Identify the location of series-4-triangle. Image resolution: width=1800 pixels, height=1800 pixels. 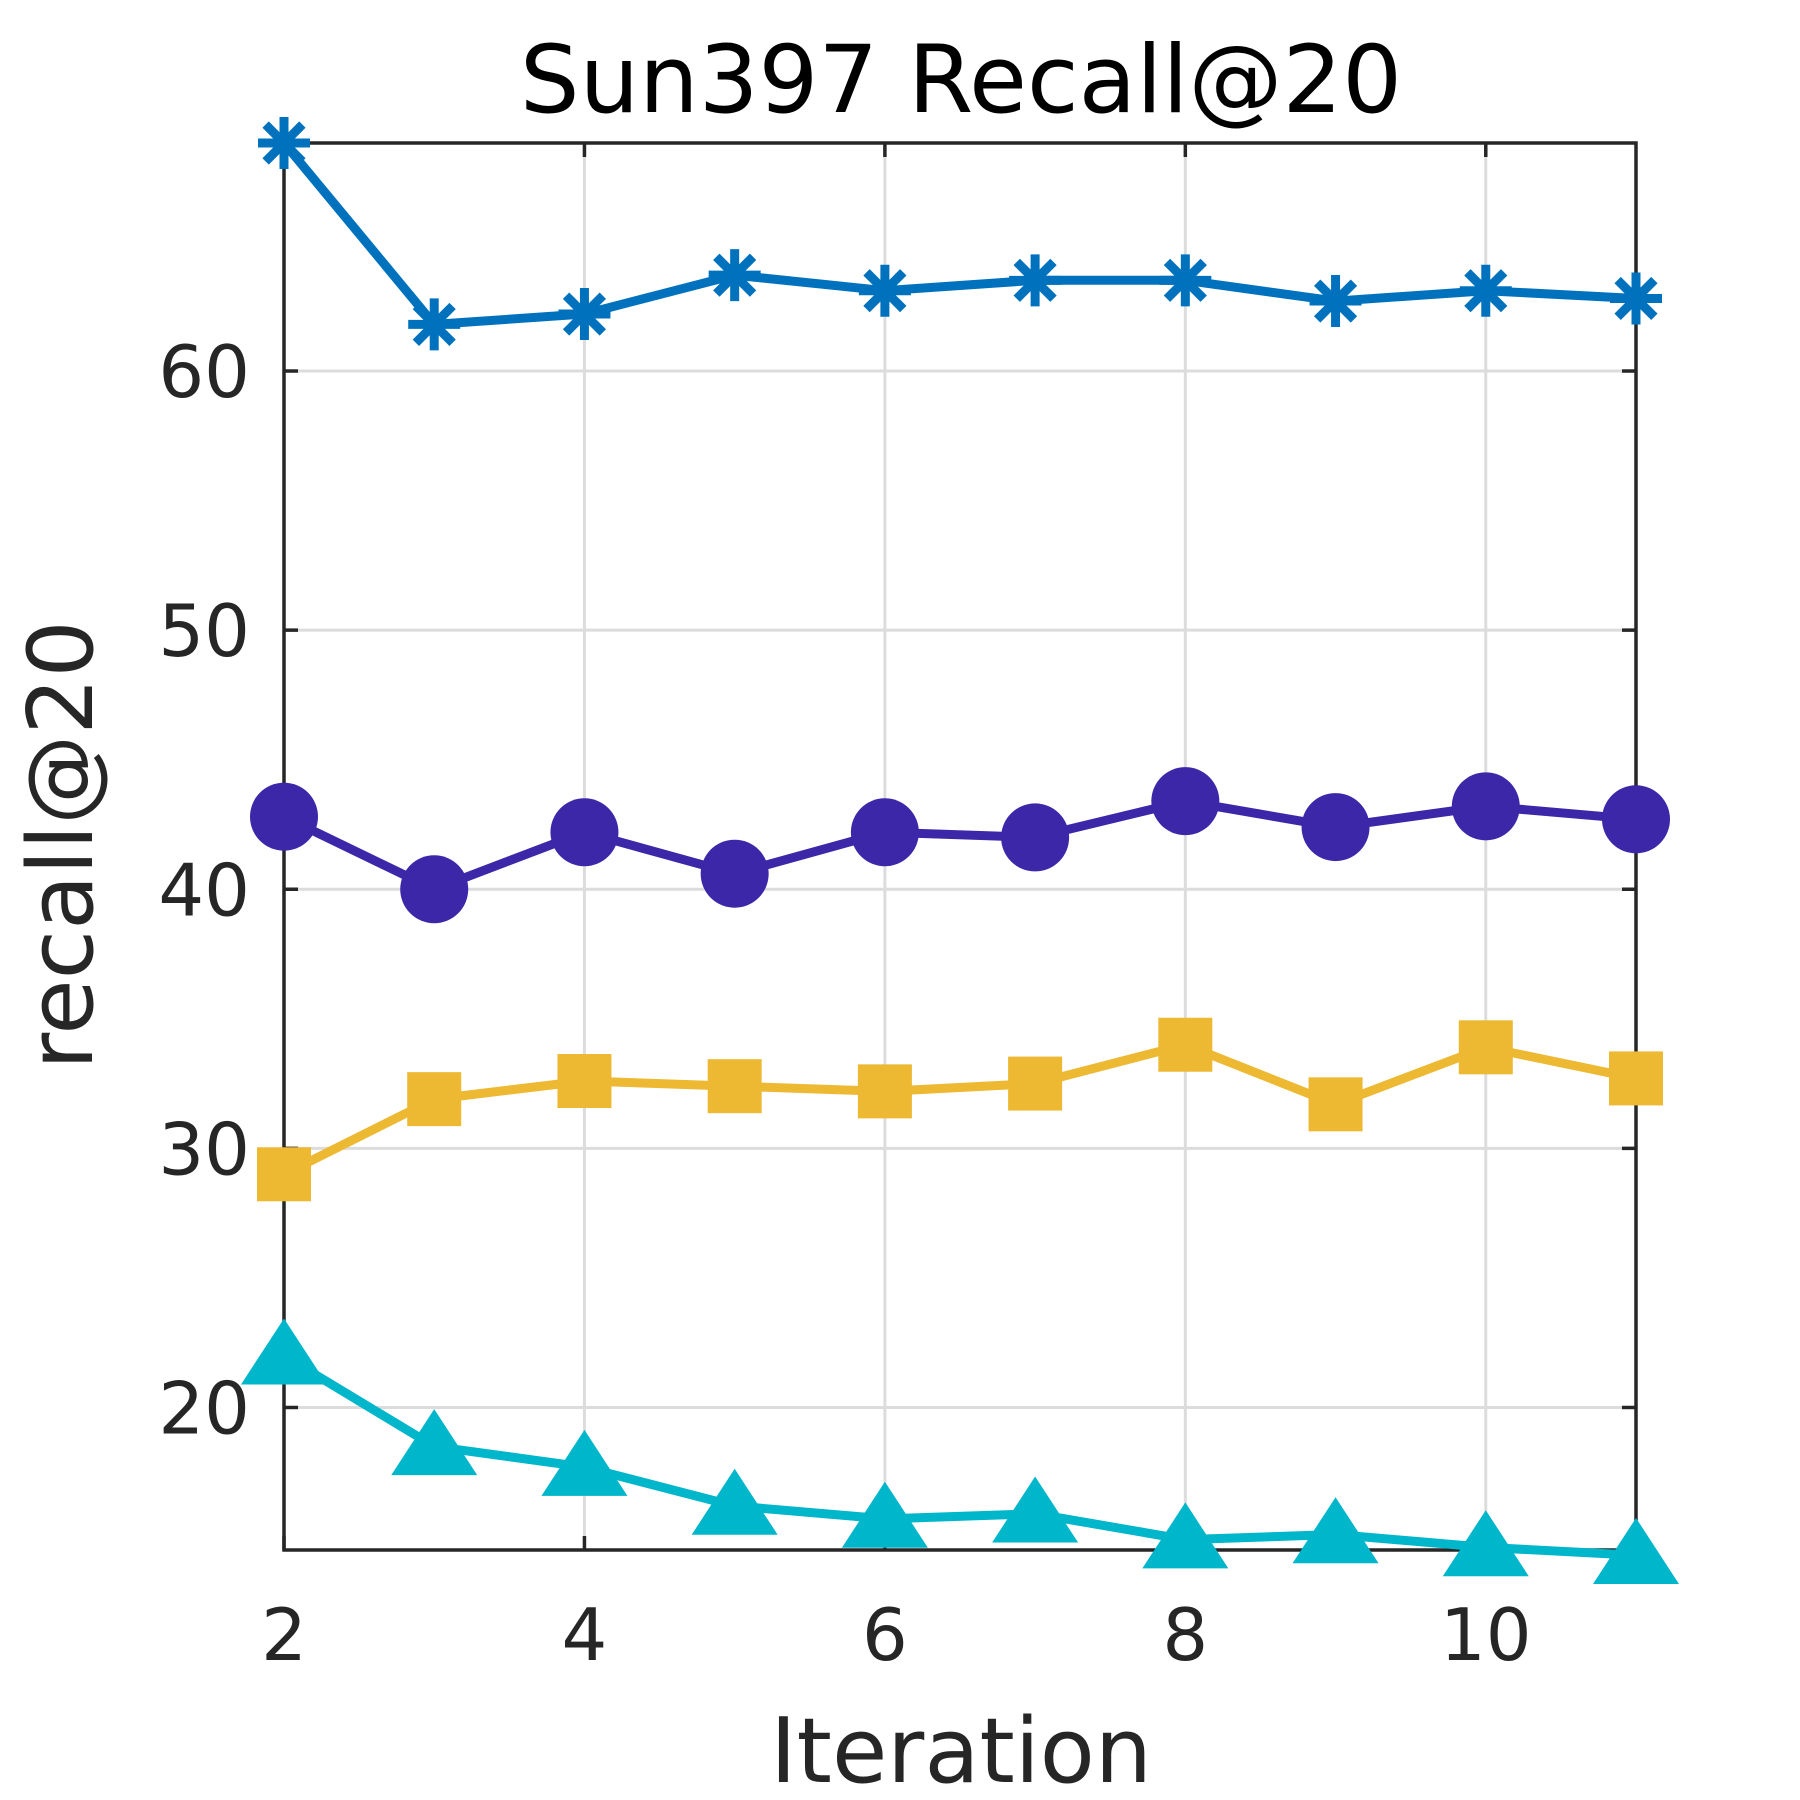
(960, 1451).